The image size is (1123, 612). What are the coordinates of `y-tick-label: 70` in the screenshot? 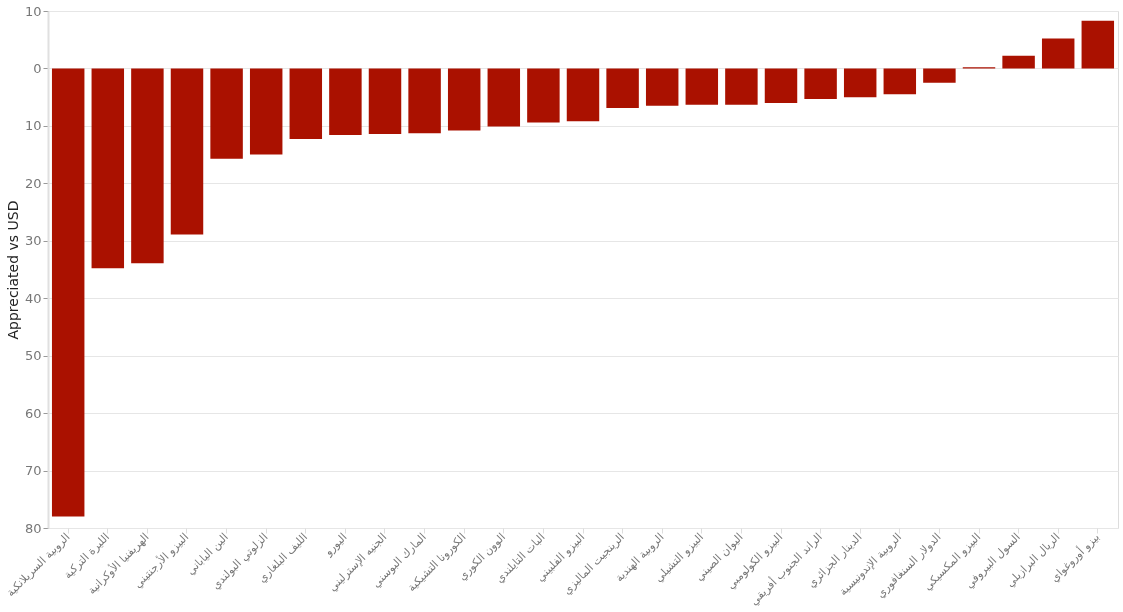 It's located at (33, 471).